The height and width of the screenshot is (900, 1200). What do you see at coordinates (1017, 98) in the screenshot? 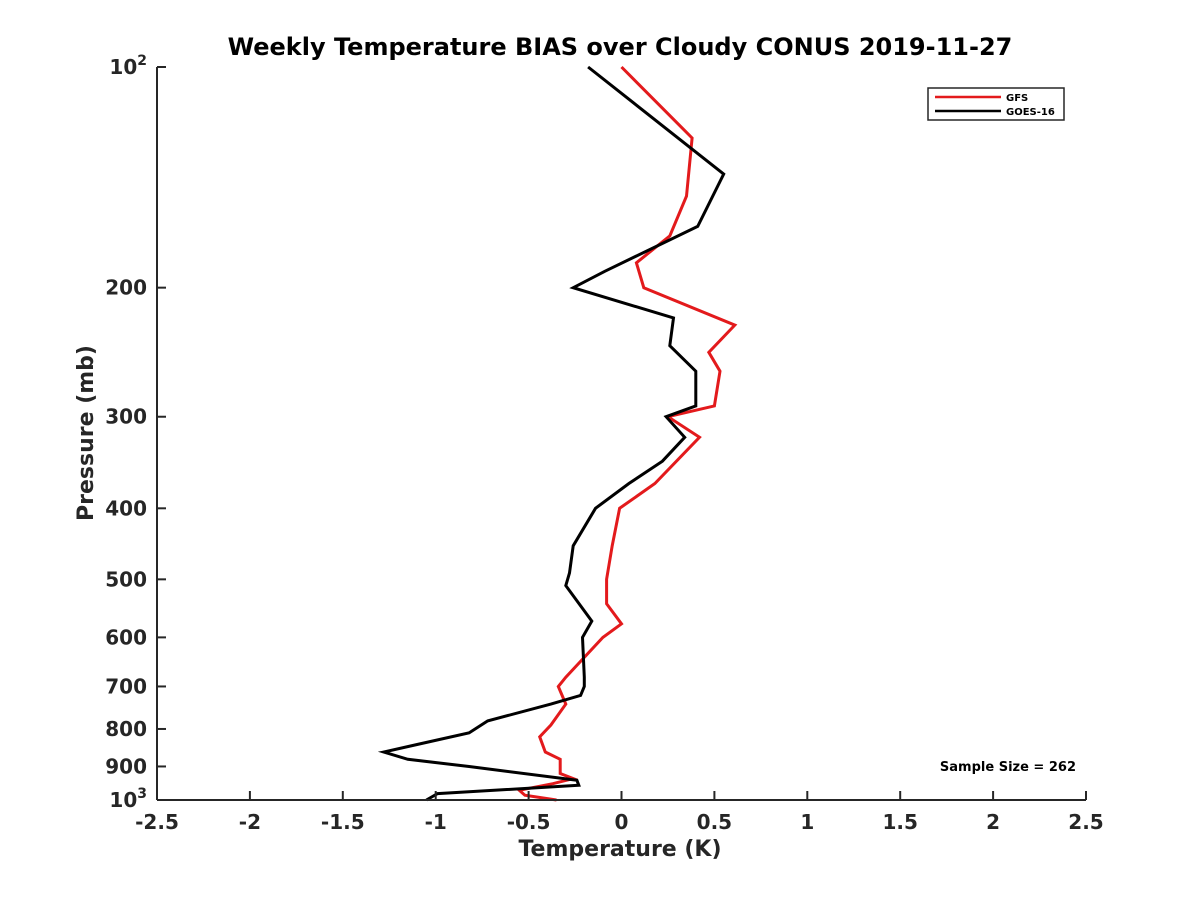
I see `legend-label-gfs: GFS` at bounding box center [1017, 98].